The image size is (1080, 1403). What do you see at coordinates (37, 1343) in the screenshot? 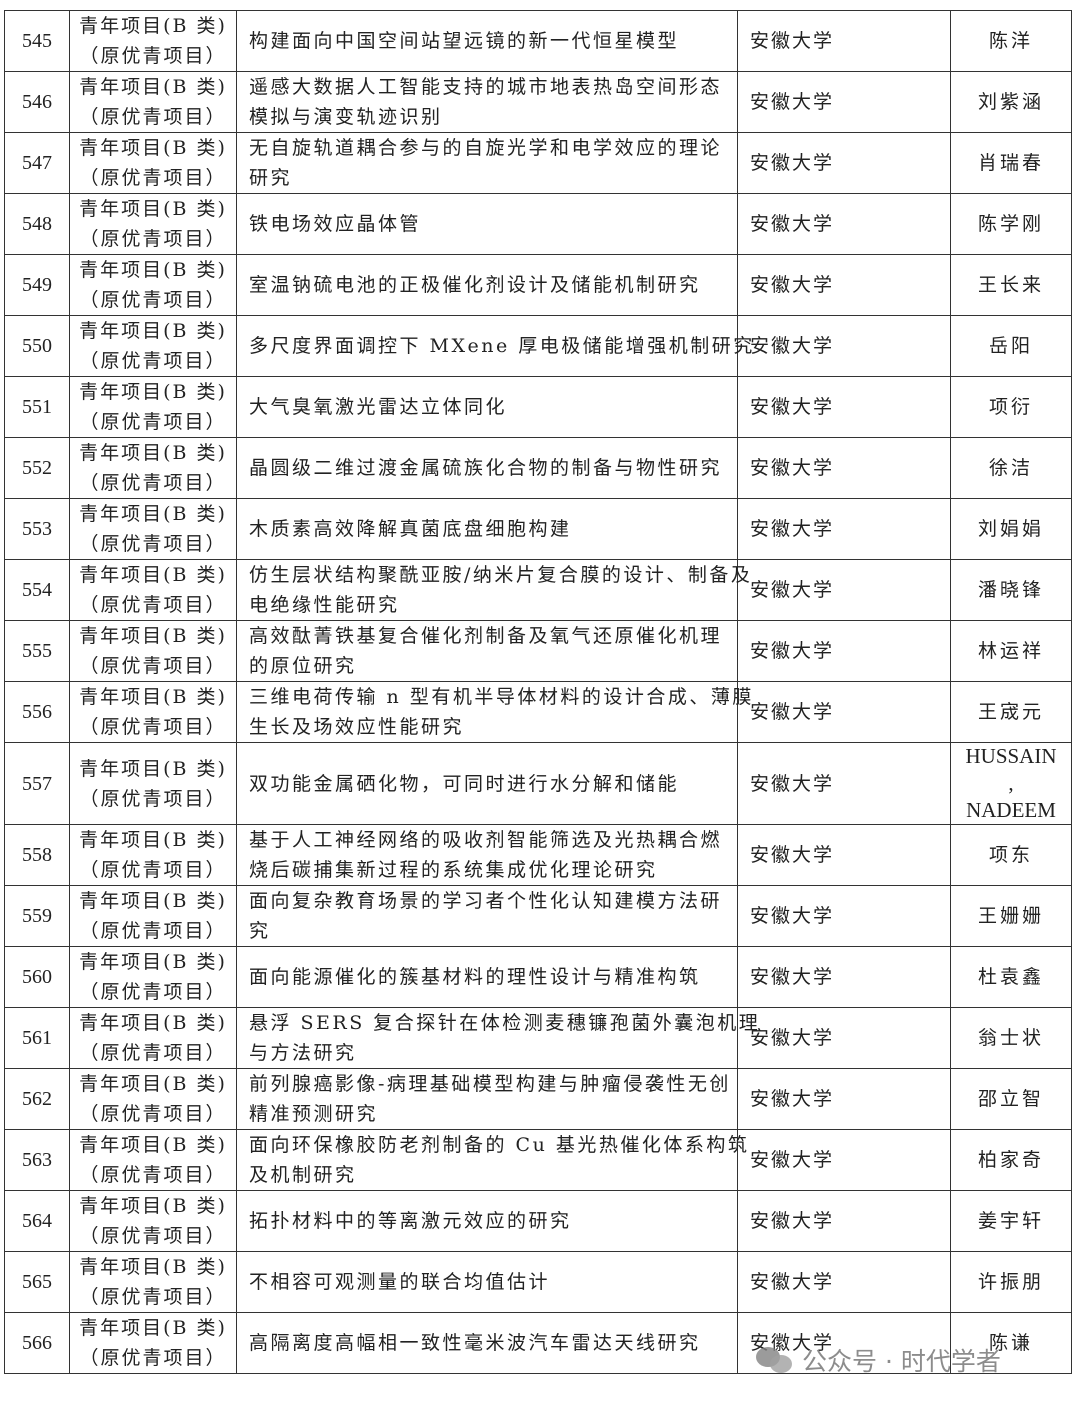
I see `row-number: 566` at bounding box center [37, 1343].